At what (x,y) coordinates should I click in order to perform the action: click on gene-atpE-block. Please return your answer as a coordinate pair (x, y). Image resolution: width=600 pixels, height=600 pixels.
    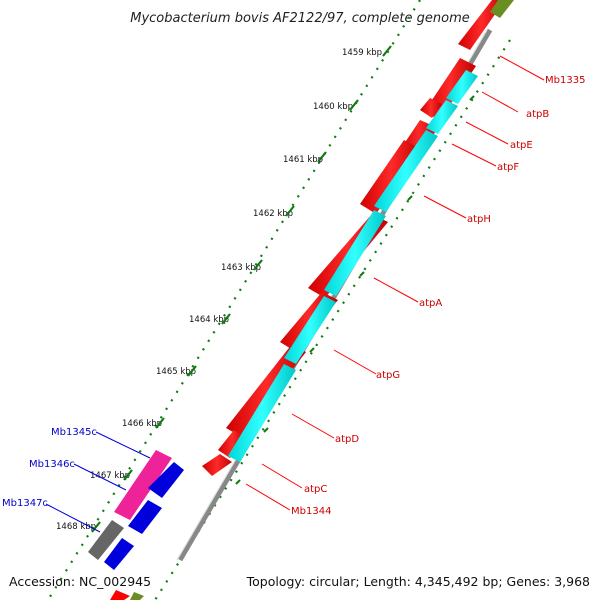
    Looking at the image, I should click on (431, 108).